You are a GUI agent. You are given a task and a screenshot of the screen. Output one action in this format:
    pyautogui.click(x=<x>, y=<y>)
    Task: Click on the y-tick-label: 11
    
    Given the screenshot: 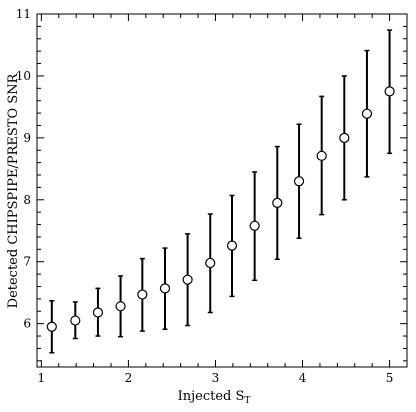 What is the action you would take?
    pyautogui.click(x=23, y=14)
    